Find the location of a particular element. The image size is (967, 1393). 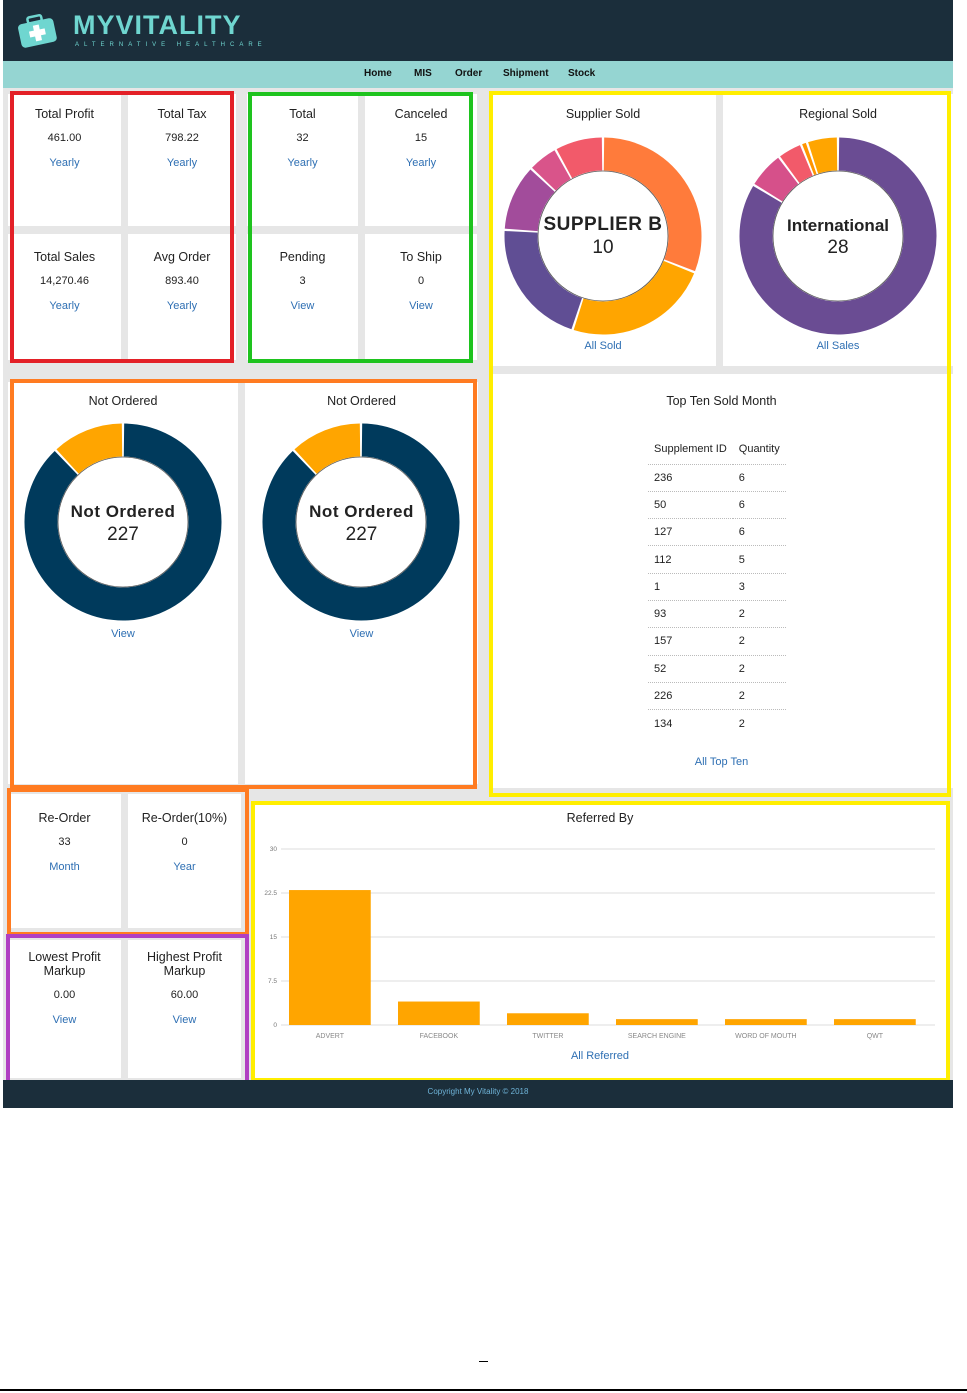

bar-twitter is located at coordinates (548, 1019).